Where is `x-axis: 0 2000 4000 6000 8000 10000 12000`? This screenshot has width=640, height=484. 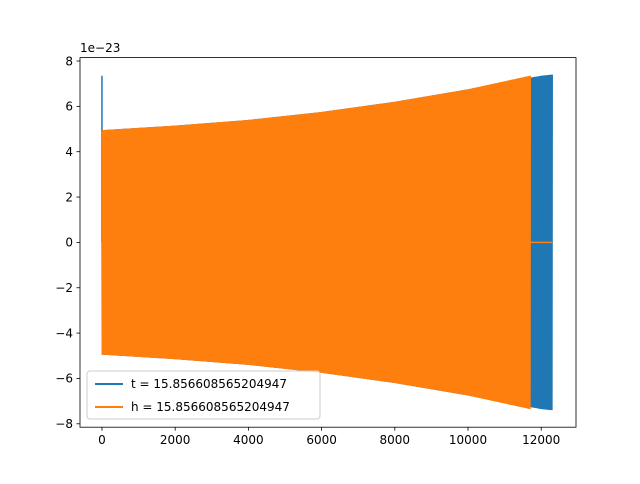
x-axis: 0 2000 4000 6000 8000 10000 12000 is located at coordinates (329, 437).